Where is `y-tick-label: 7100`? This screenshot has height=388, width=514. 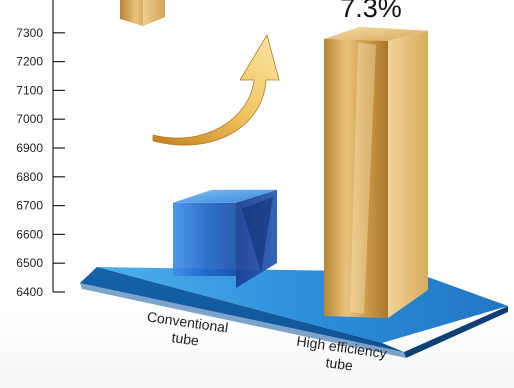 y-tick-label: 7100 is located at coordinates (29, 90).